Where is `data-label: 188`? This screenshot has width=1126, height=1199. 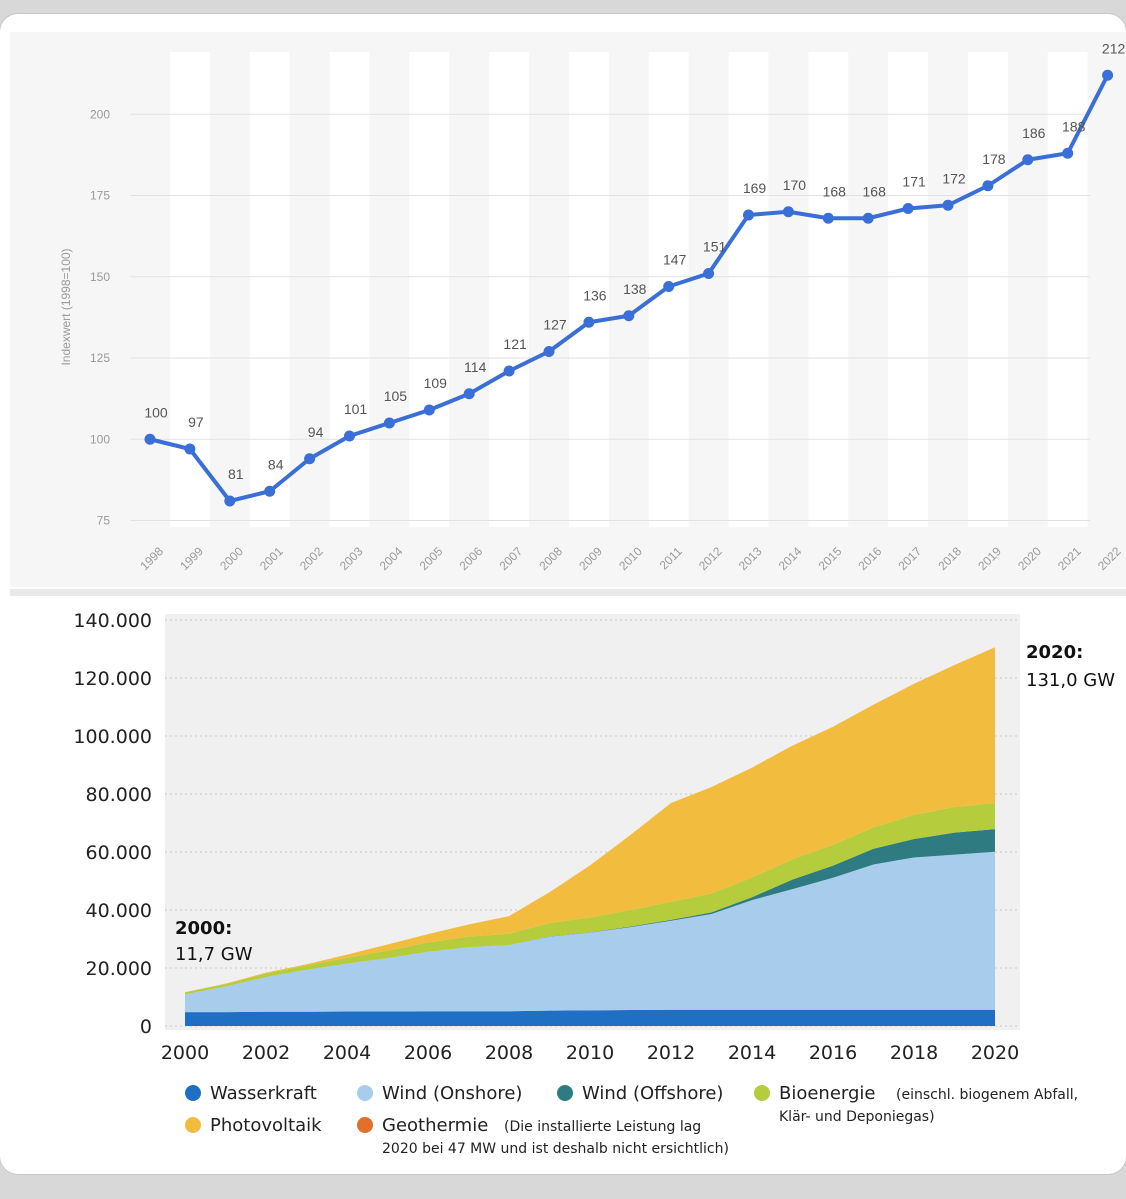 data-label: 188 is located at coordinates (1074, 126).